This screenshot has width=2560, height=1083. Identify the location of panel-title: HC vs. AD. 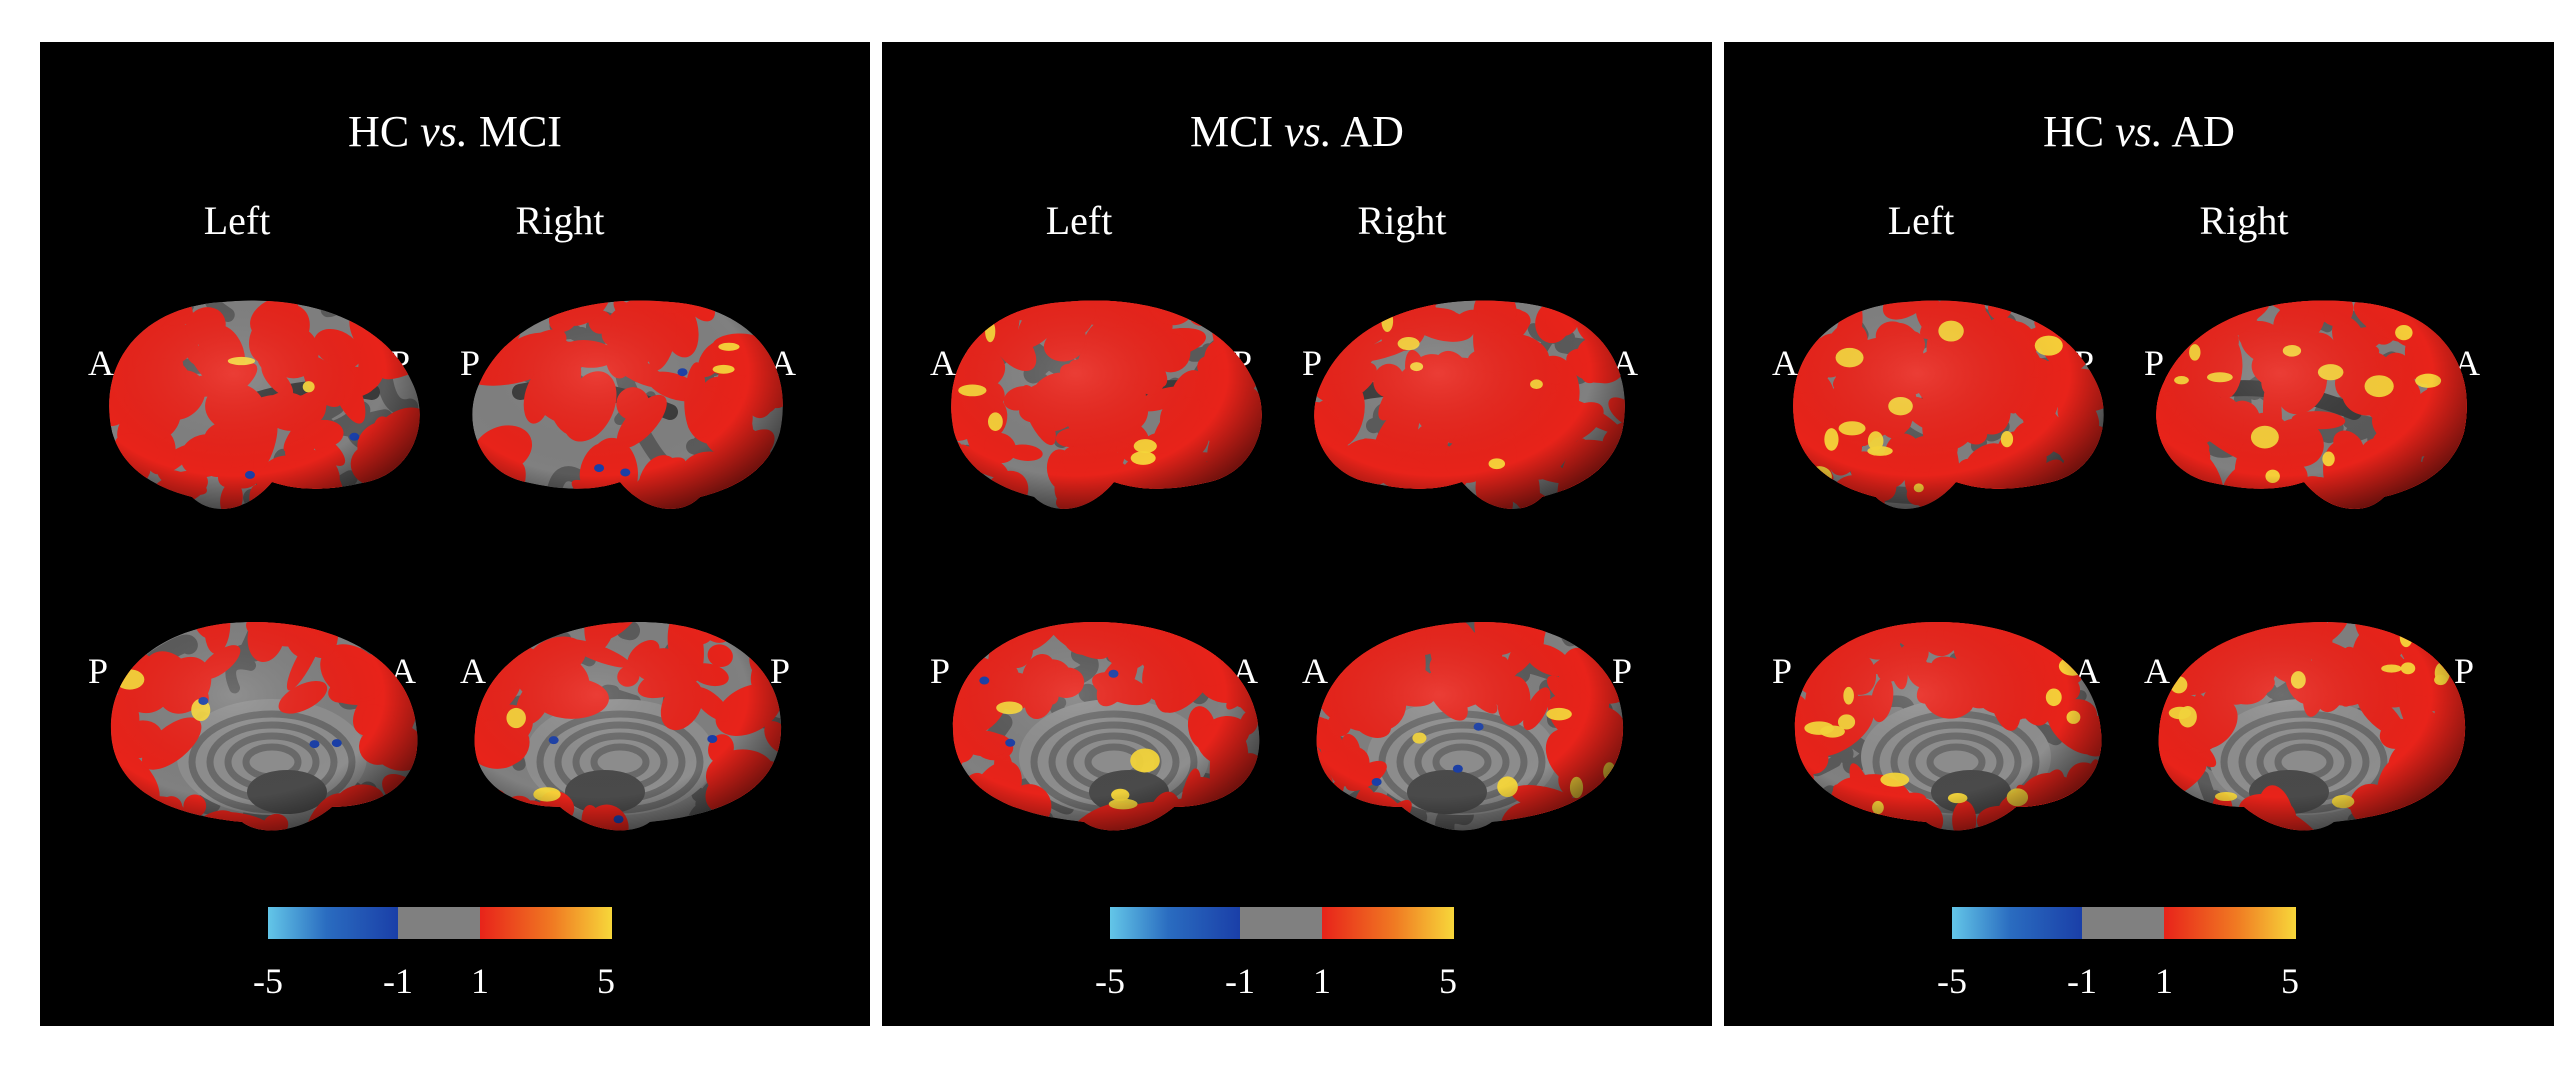
(2139, 131).